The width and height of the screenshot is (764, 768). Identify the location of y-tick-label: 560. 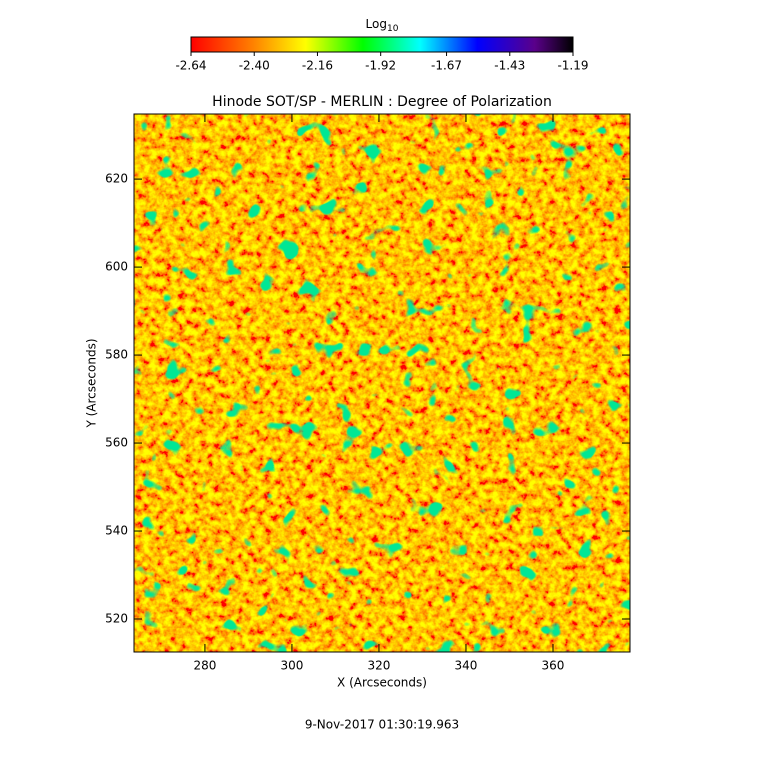
(116, 443).